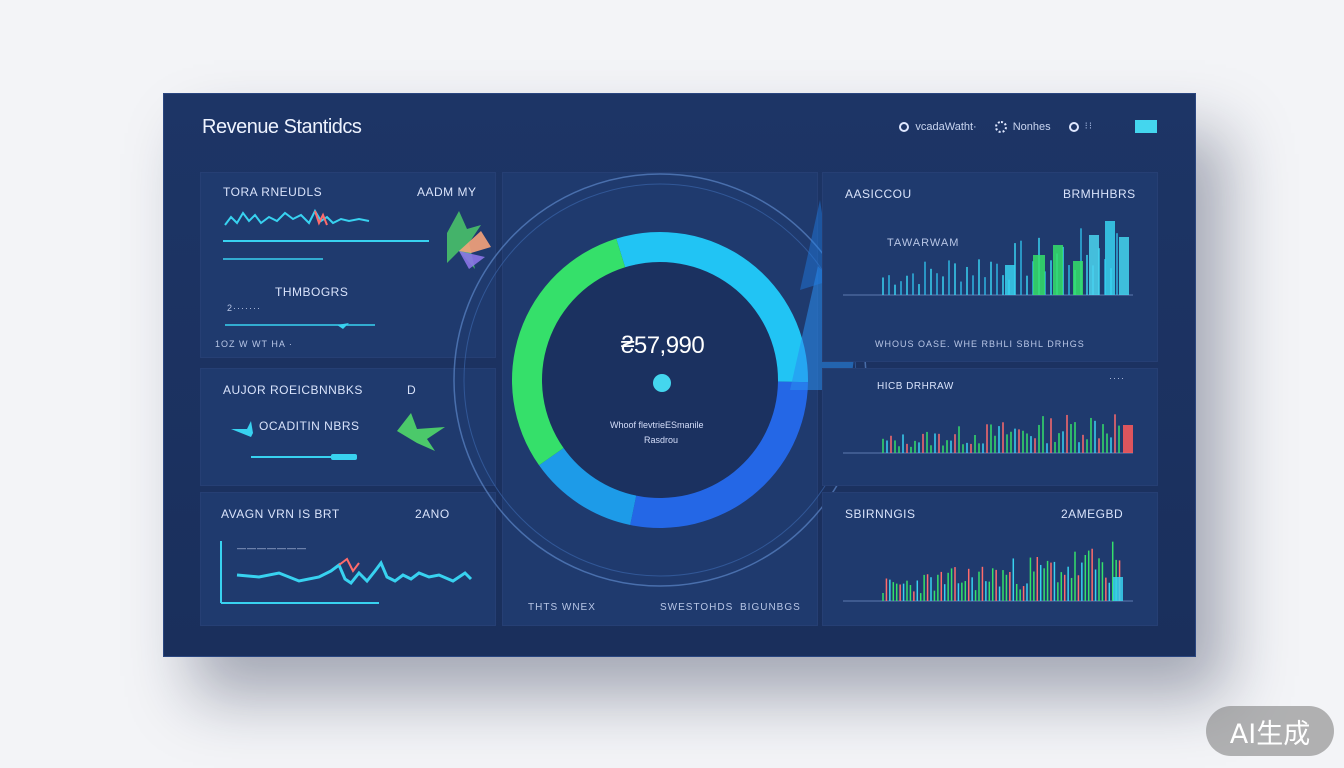 The height and width of the screenshot is (768, 1344). What do you see at coordinates (988, 258) in the screenshot?
I see `top-right-bar-chart` at bounding box center [988, 258].